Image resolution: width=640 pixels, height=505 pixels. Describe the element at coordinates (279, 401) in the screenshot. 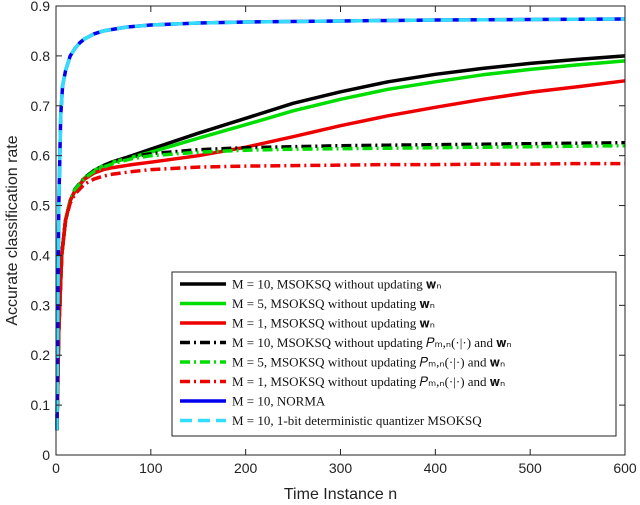

I see `legend-label-7: M = 10, NORMA` at that location.